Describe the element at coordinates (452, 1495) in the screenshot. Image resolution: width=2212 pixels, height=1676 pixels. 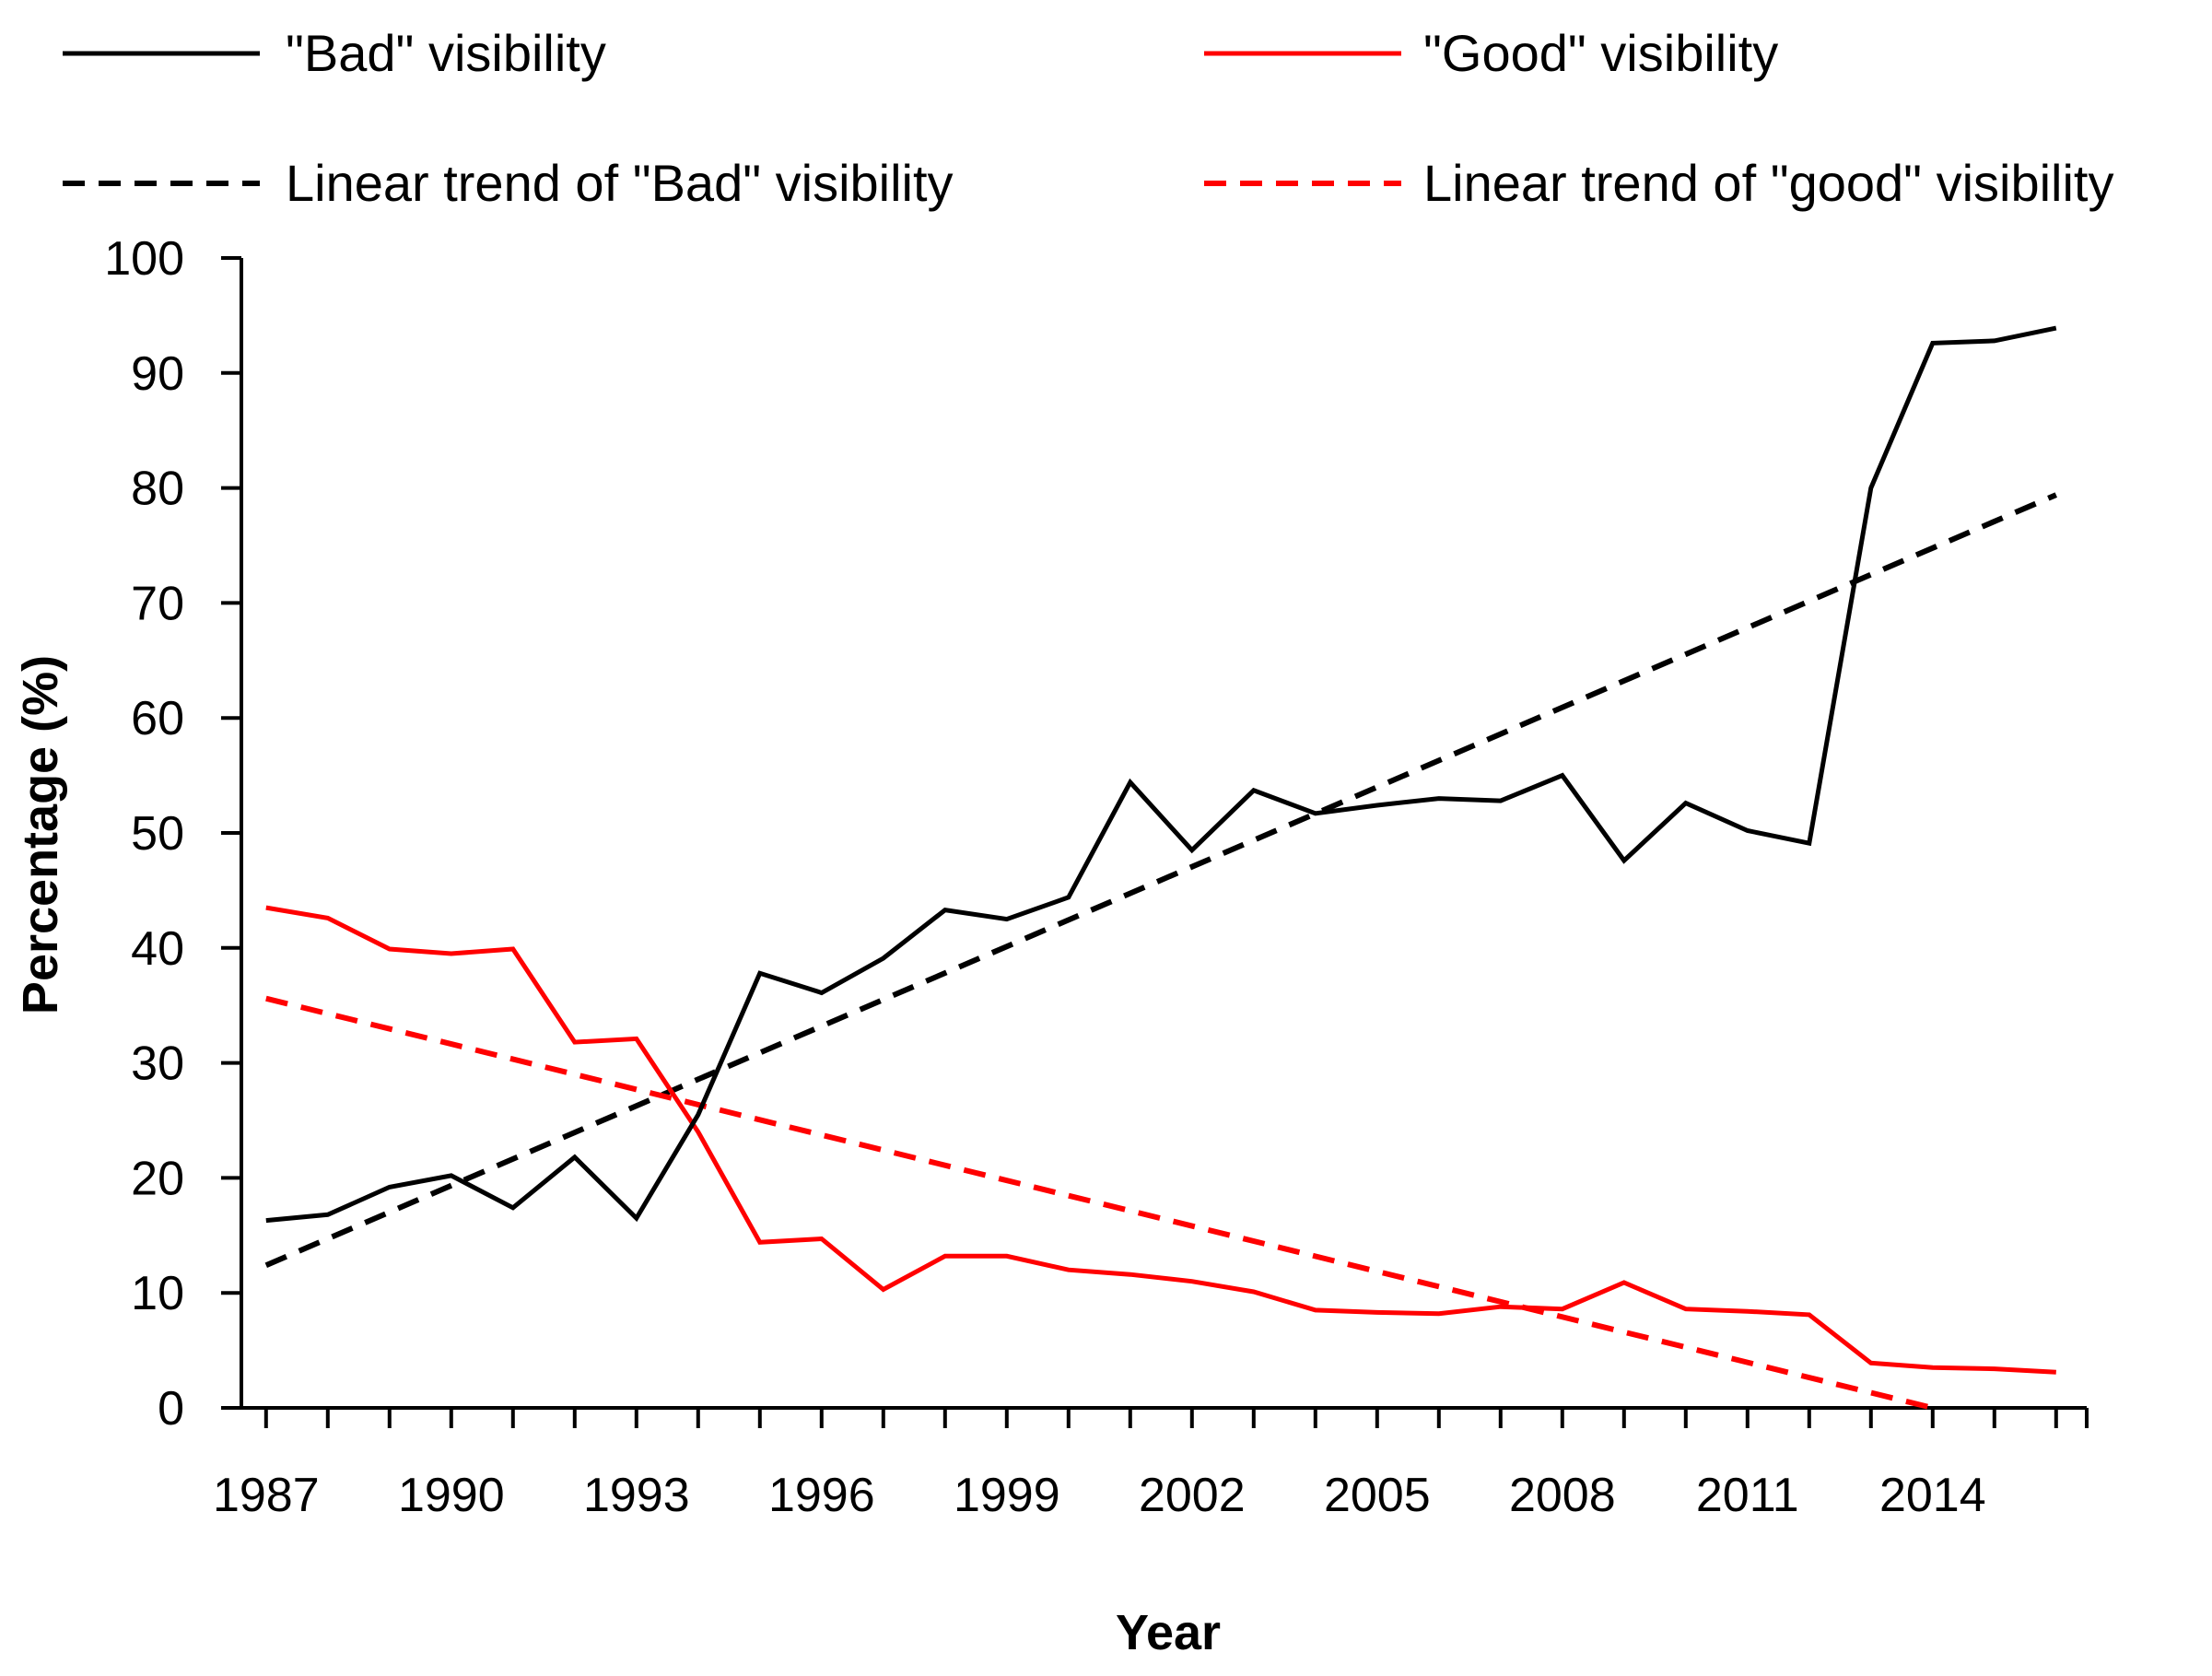
I see `x-tick-label: 1990` at that location.